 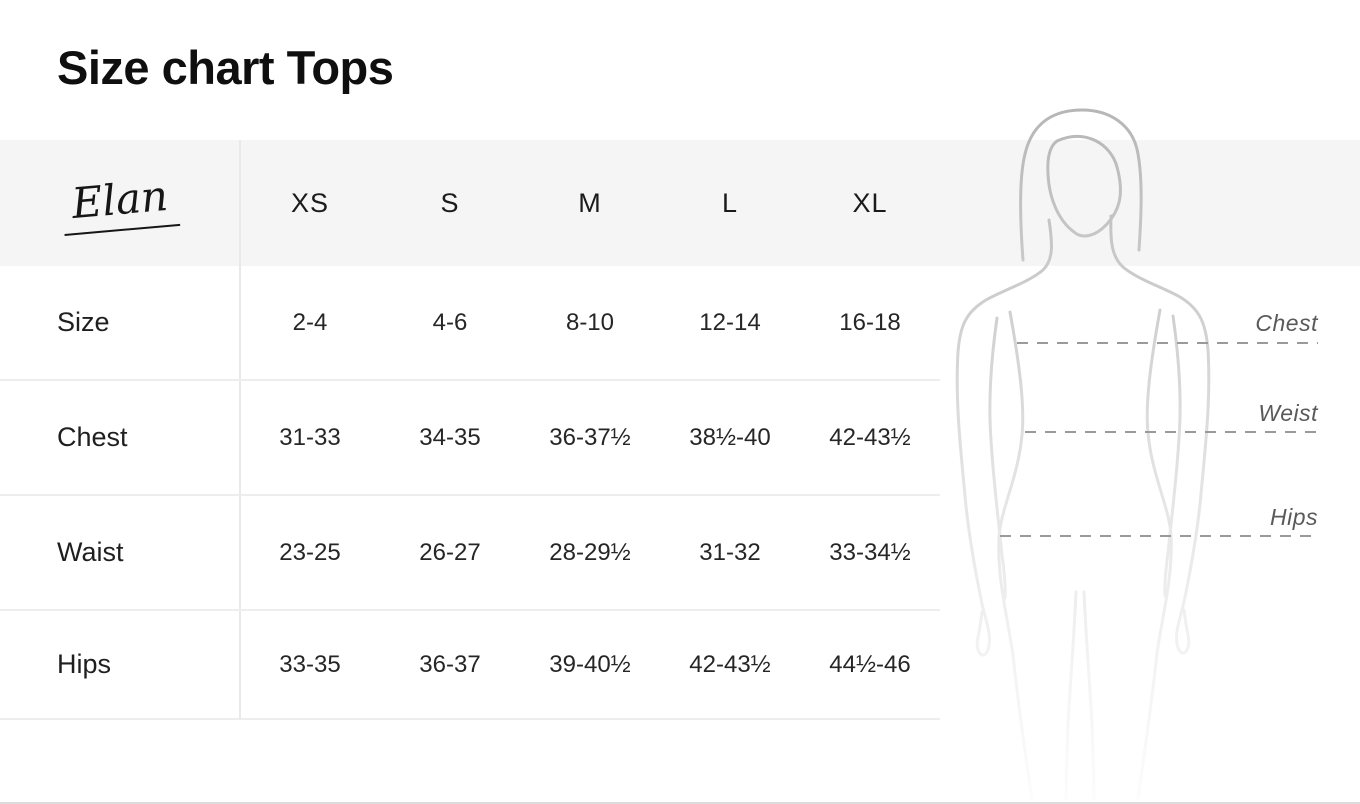 What do you see at coordinates (450, 553) in the screenshot?
I see `table-cell: 26-27` at bounding box center [450, 553].